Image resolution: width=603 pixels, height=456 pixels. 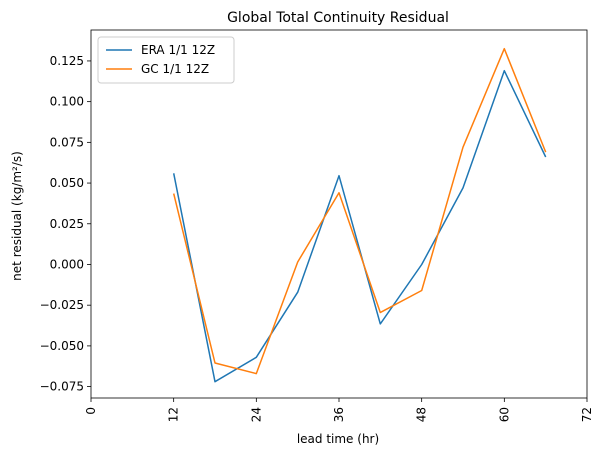 I want to click on x-tick-label: 48, so click(x=422, y=414).